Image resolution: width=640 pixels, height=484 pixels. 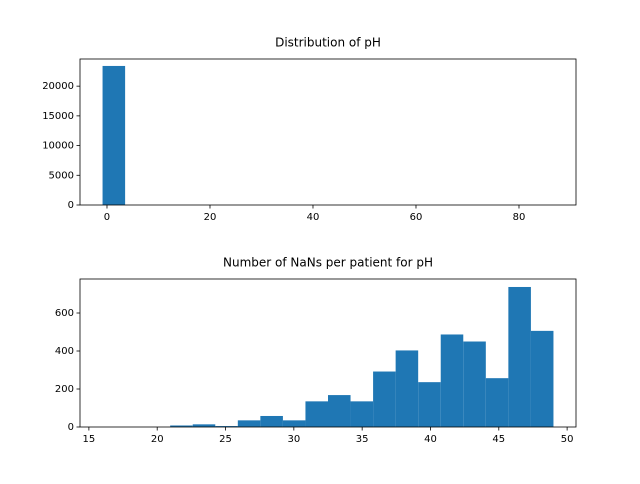 What do you see at coordinates (567, 439) in the screenshot?
I see `x-tick-label: 50` at bounding box center [567, 439].